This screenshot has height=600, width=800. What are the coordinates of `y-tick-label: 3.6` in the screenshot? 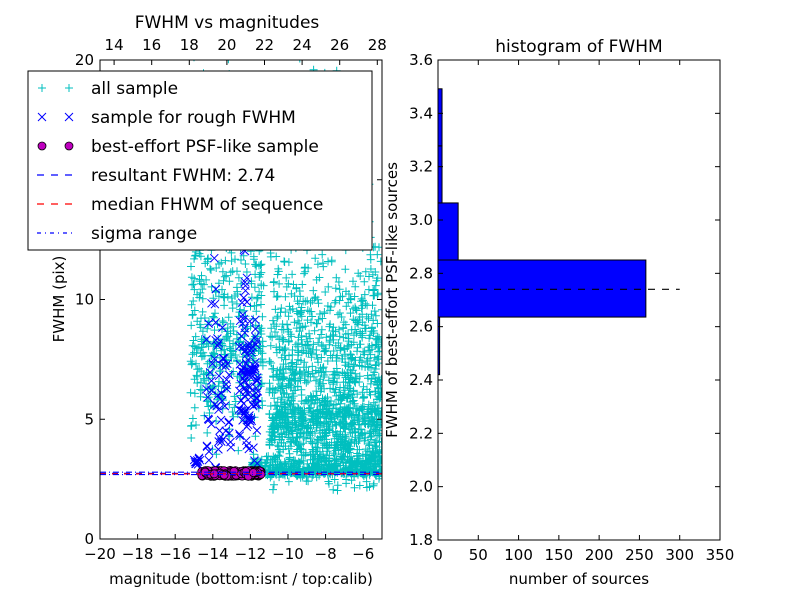 It's located at (421, 60).